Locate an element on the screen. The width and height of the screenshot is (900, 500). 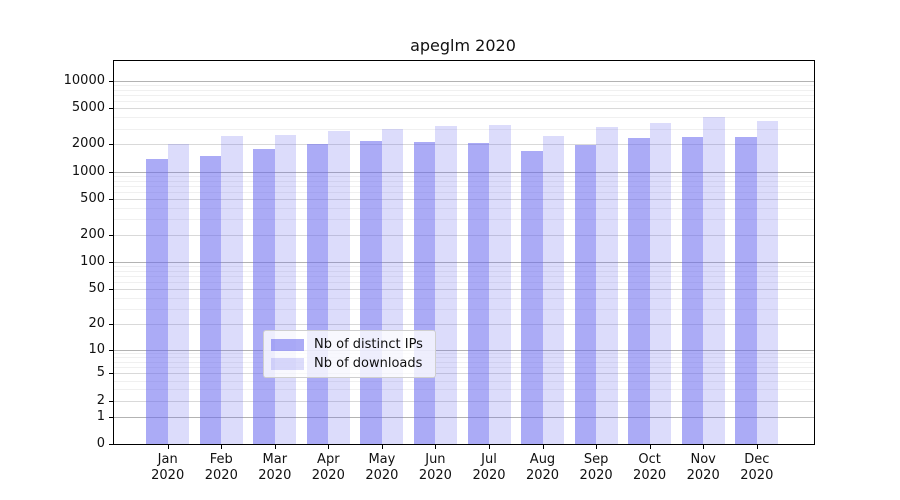
y-tick-label: 200 is located at coordinates (92, 234).